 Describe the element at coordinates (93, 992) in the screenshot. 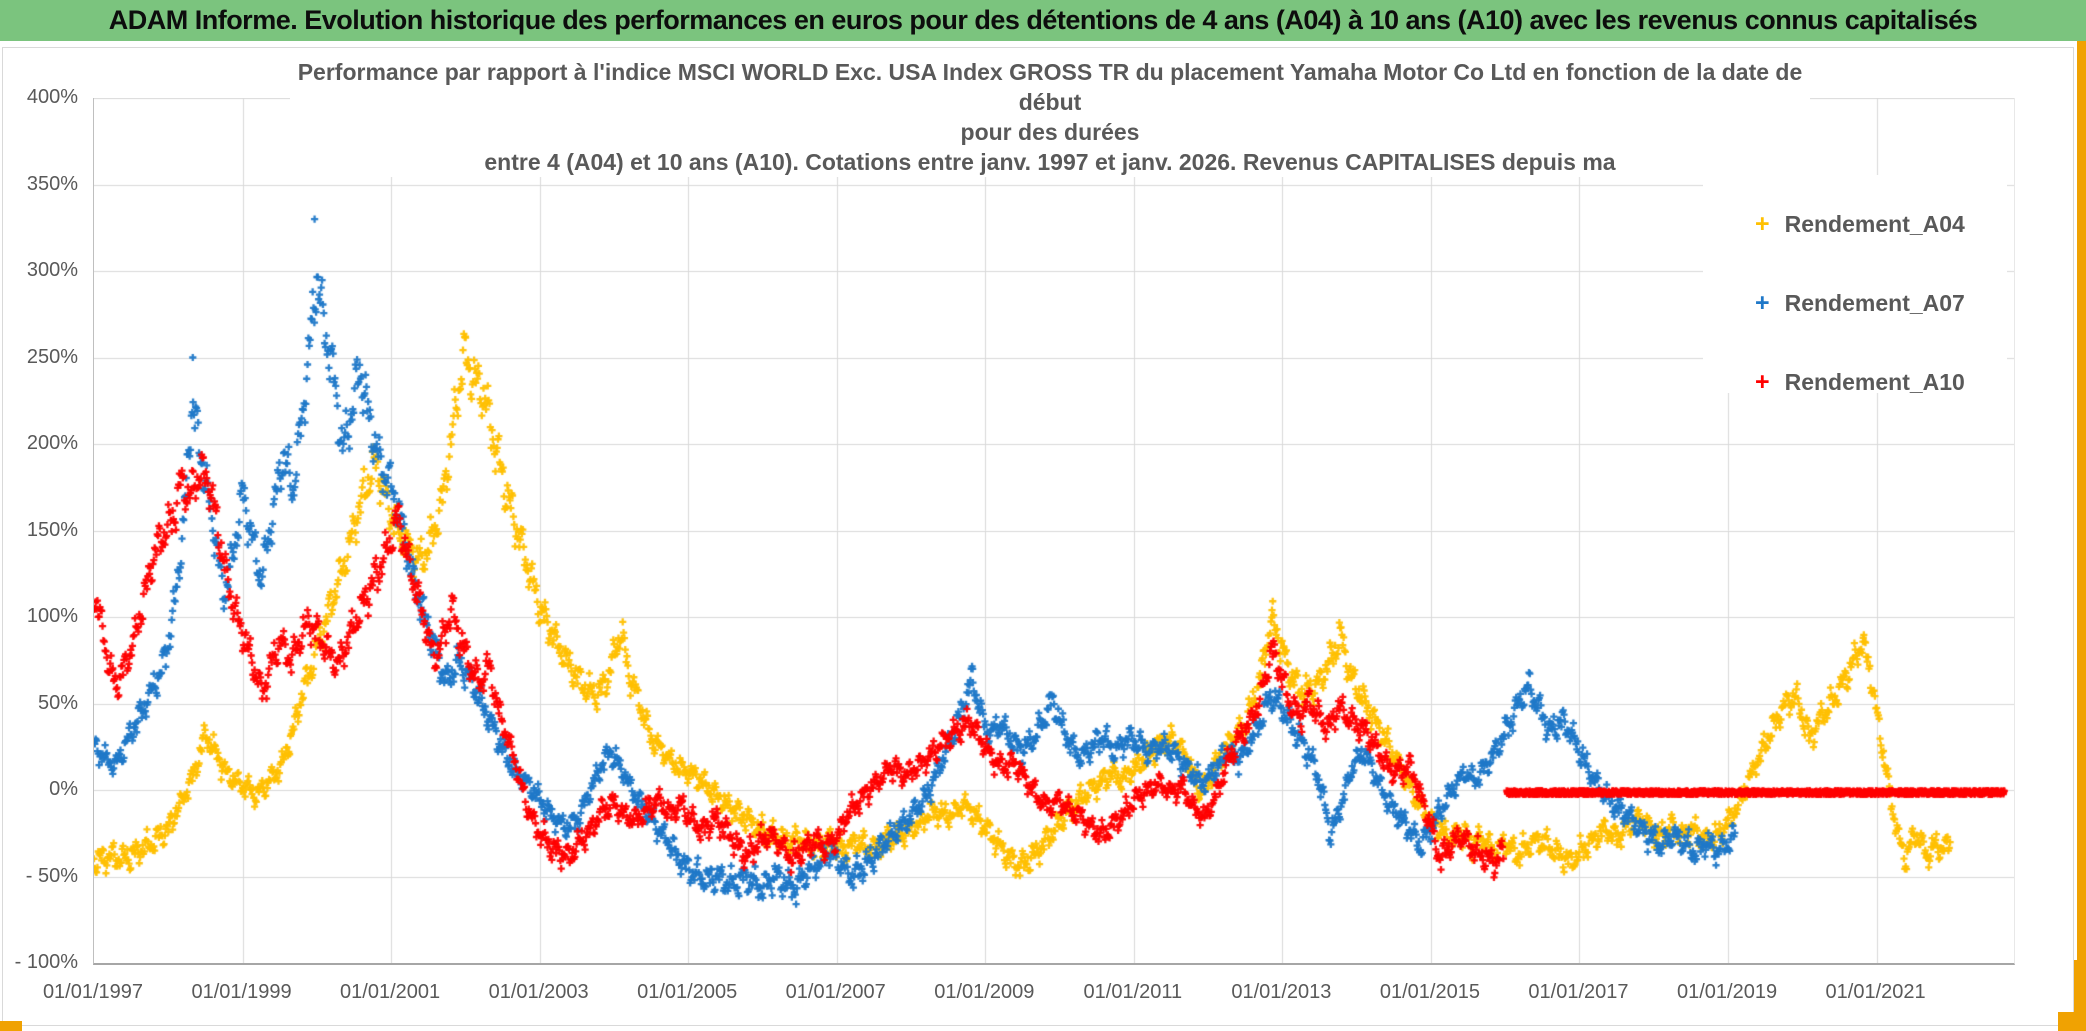

I see `x-tick-label: 01/01/1997` at that location.